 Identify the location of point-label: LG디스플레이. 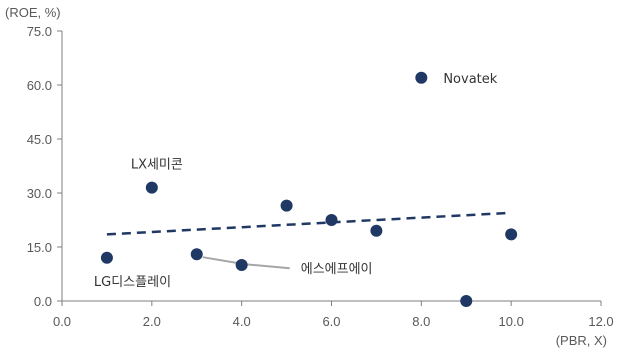
(132, 282).